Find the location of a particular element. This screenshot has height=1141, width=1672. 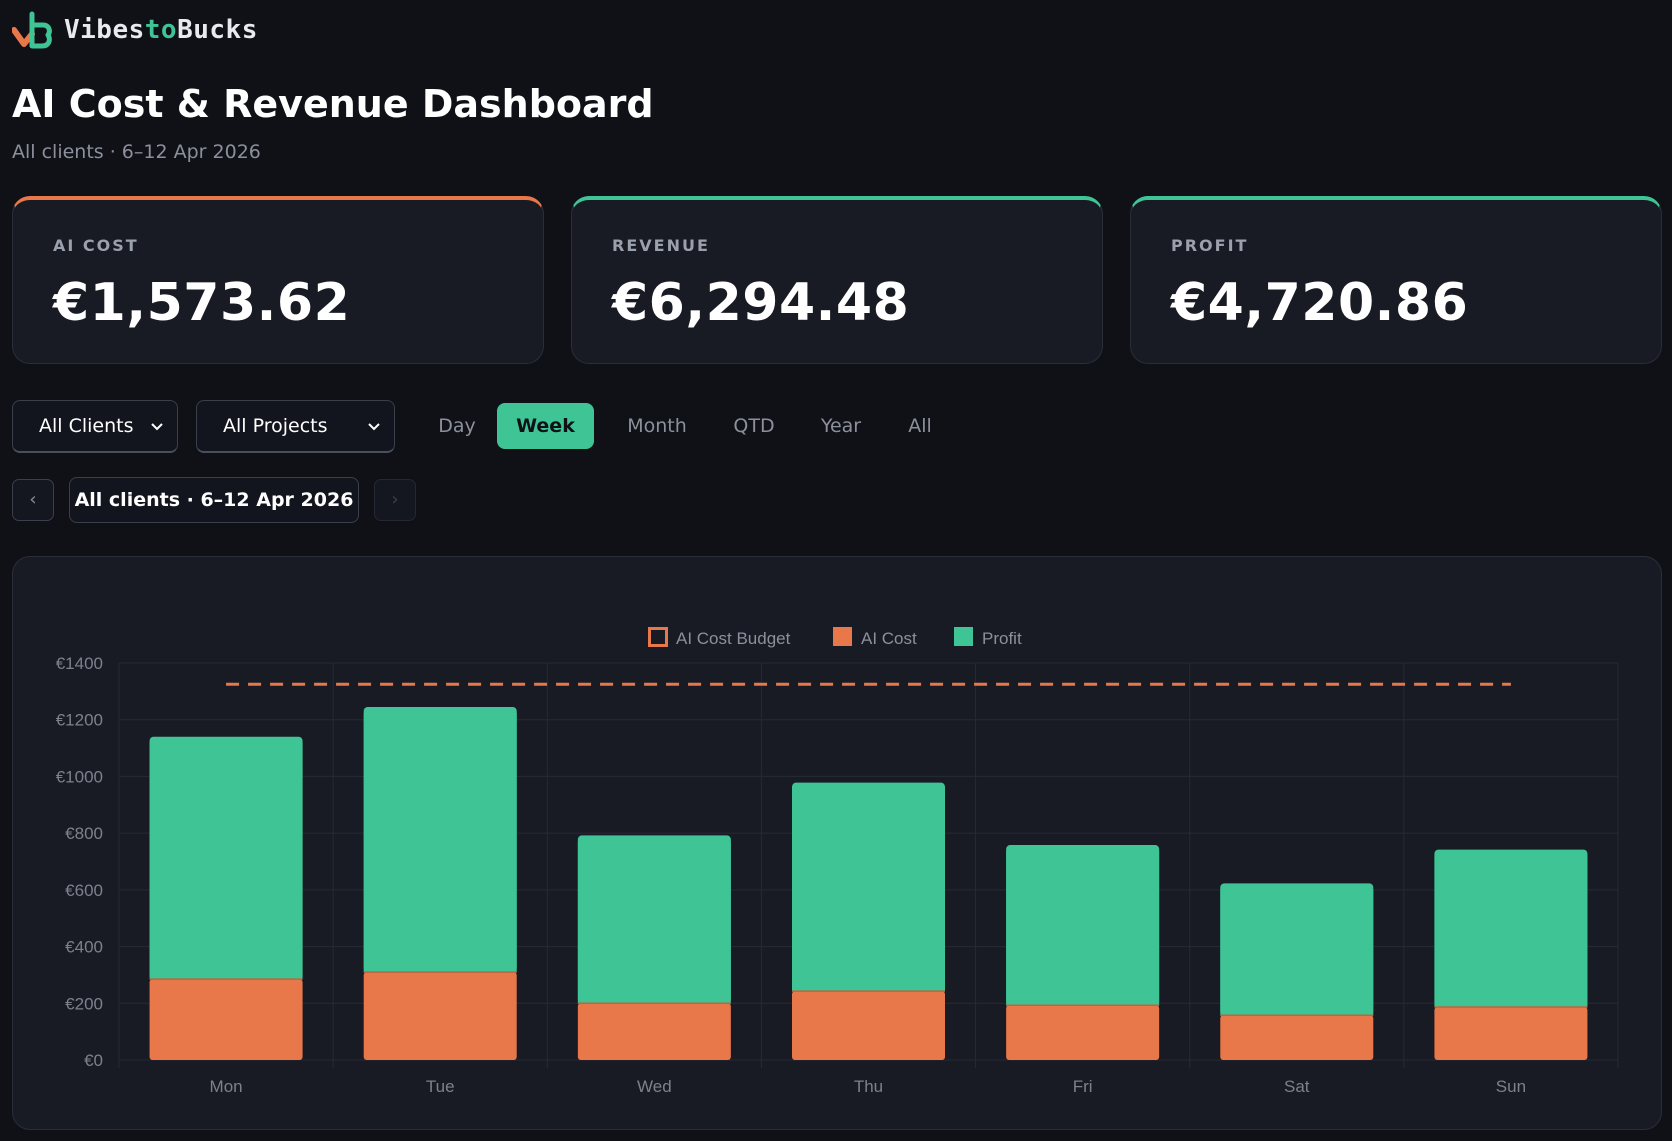

legend-swatch-budget is located at coordinates (658, 637).